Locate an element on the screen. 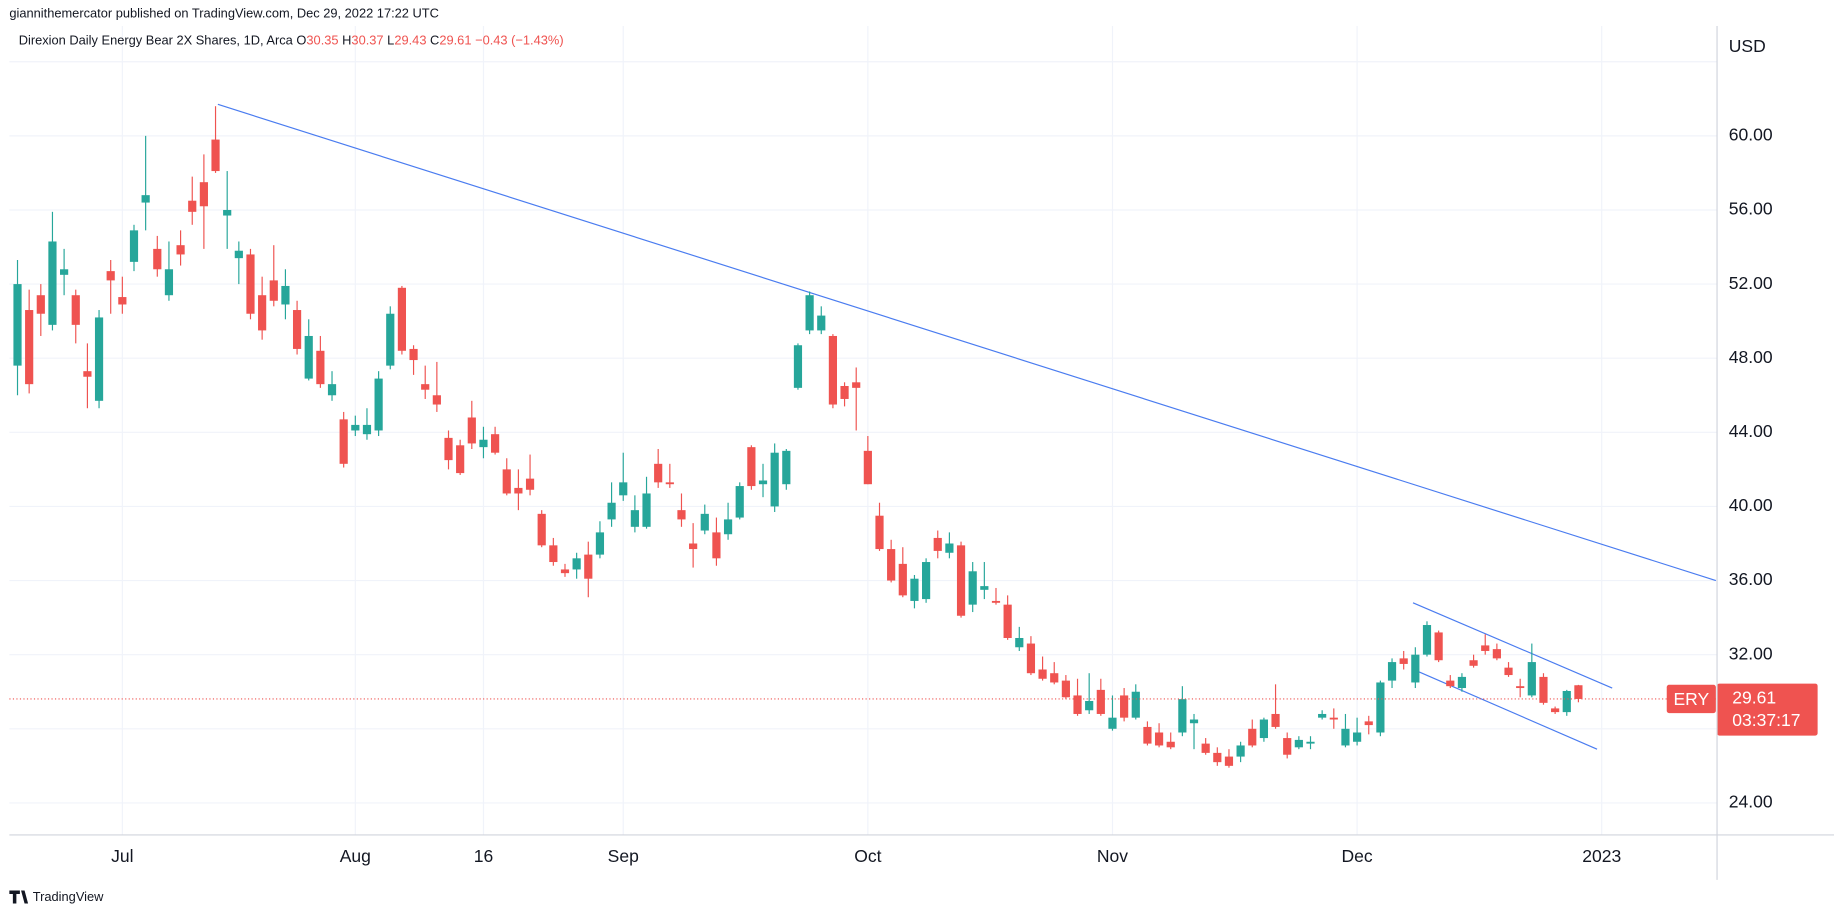 This screenshot has height=907, width=1834. x-tick-label: Dec is located at coordinates (1357, 856).